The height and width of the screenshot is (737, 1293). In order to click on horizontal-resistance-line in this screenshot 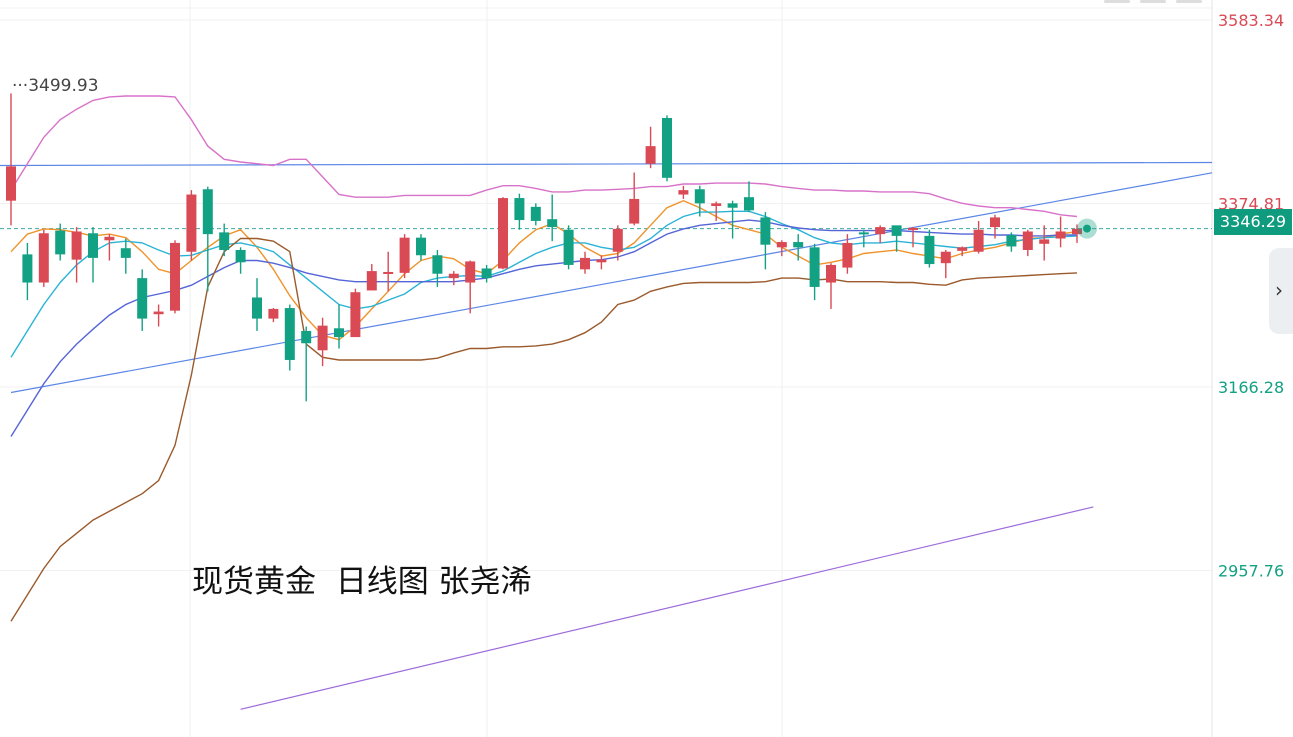, I will do `click(606, 164)`.